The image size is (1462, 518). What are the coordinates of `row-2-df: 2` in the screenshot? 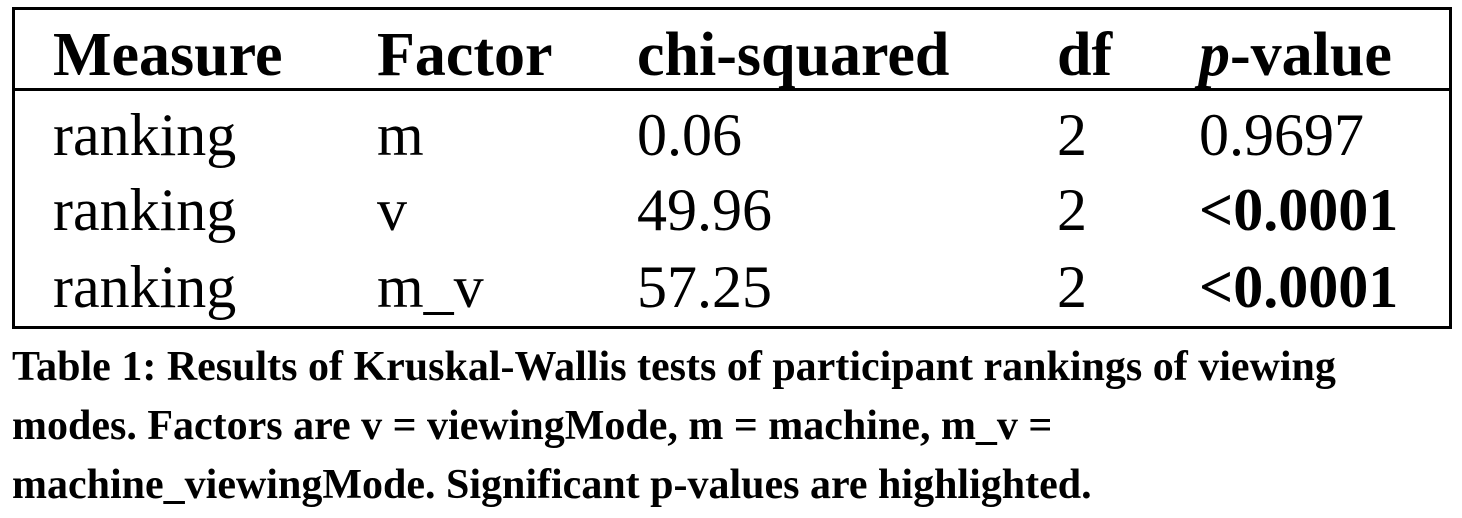 It's located at (1072, 210).